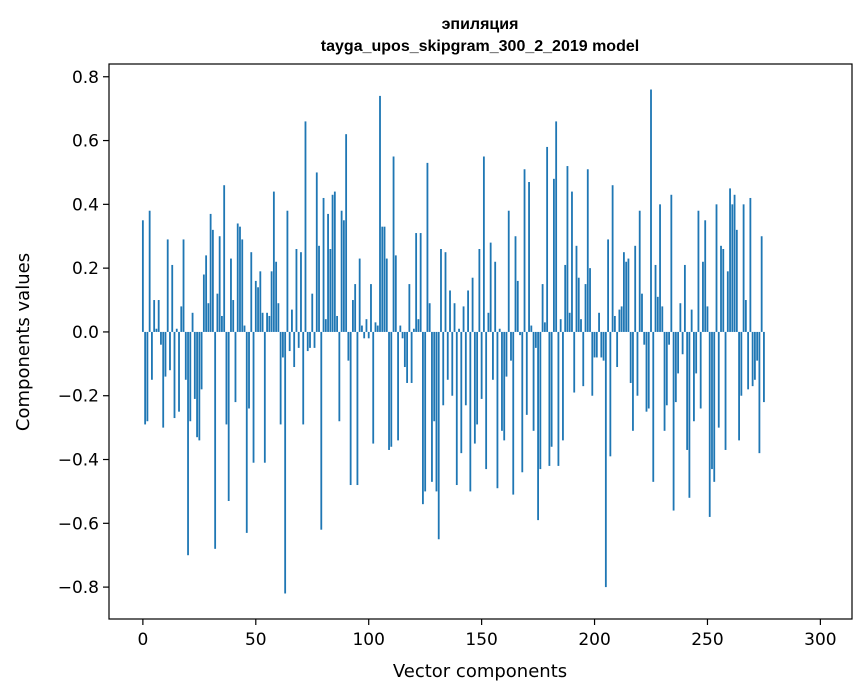 The width and height of the screenshot is (867, 696). What do you see at coordinates (85, 78) in the screenshot?
I see `y-tick-label: 0.8` at bounding box center [85, 78].